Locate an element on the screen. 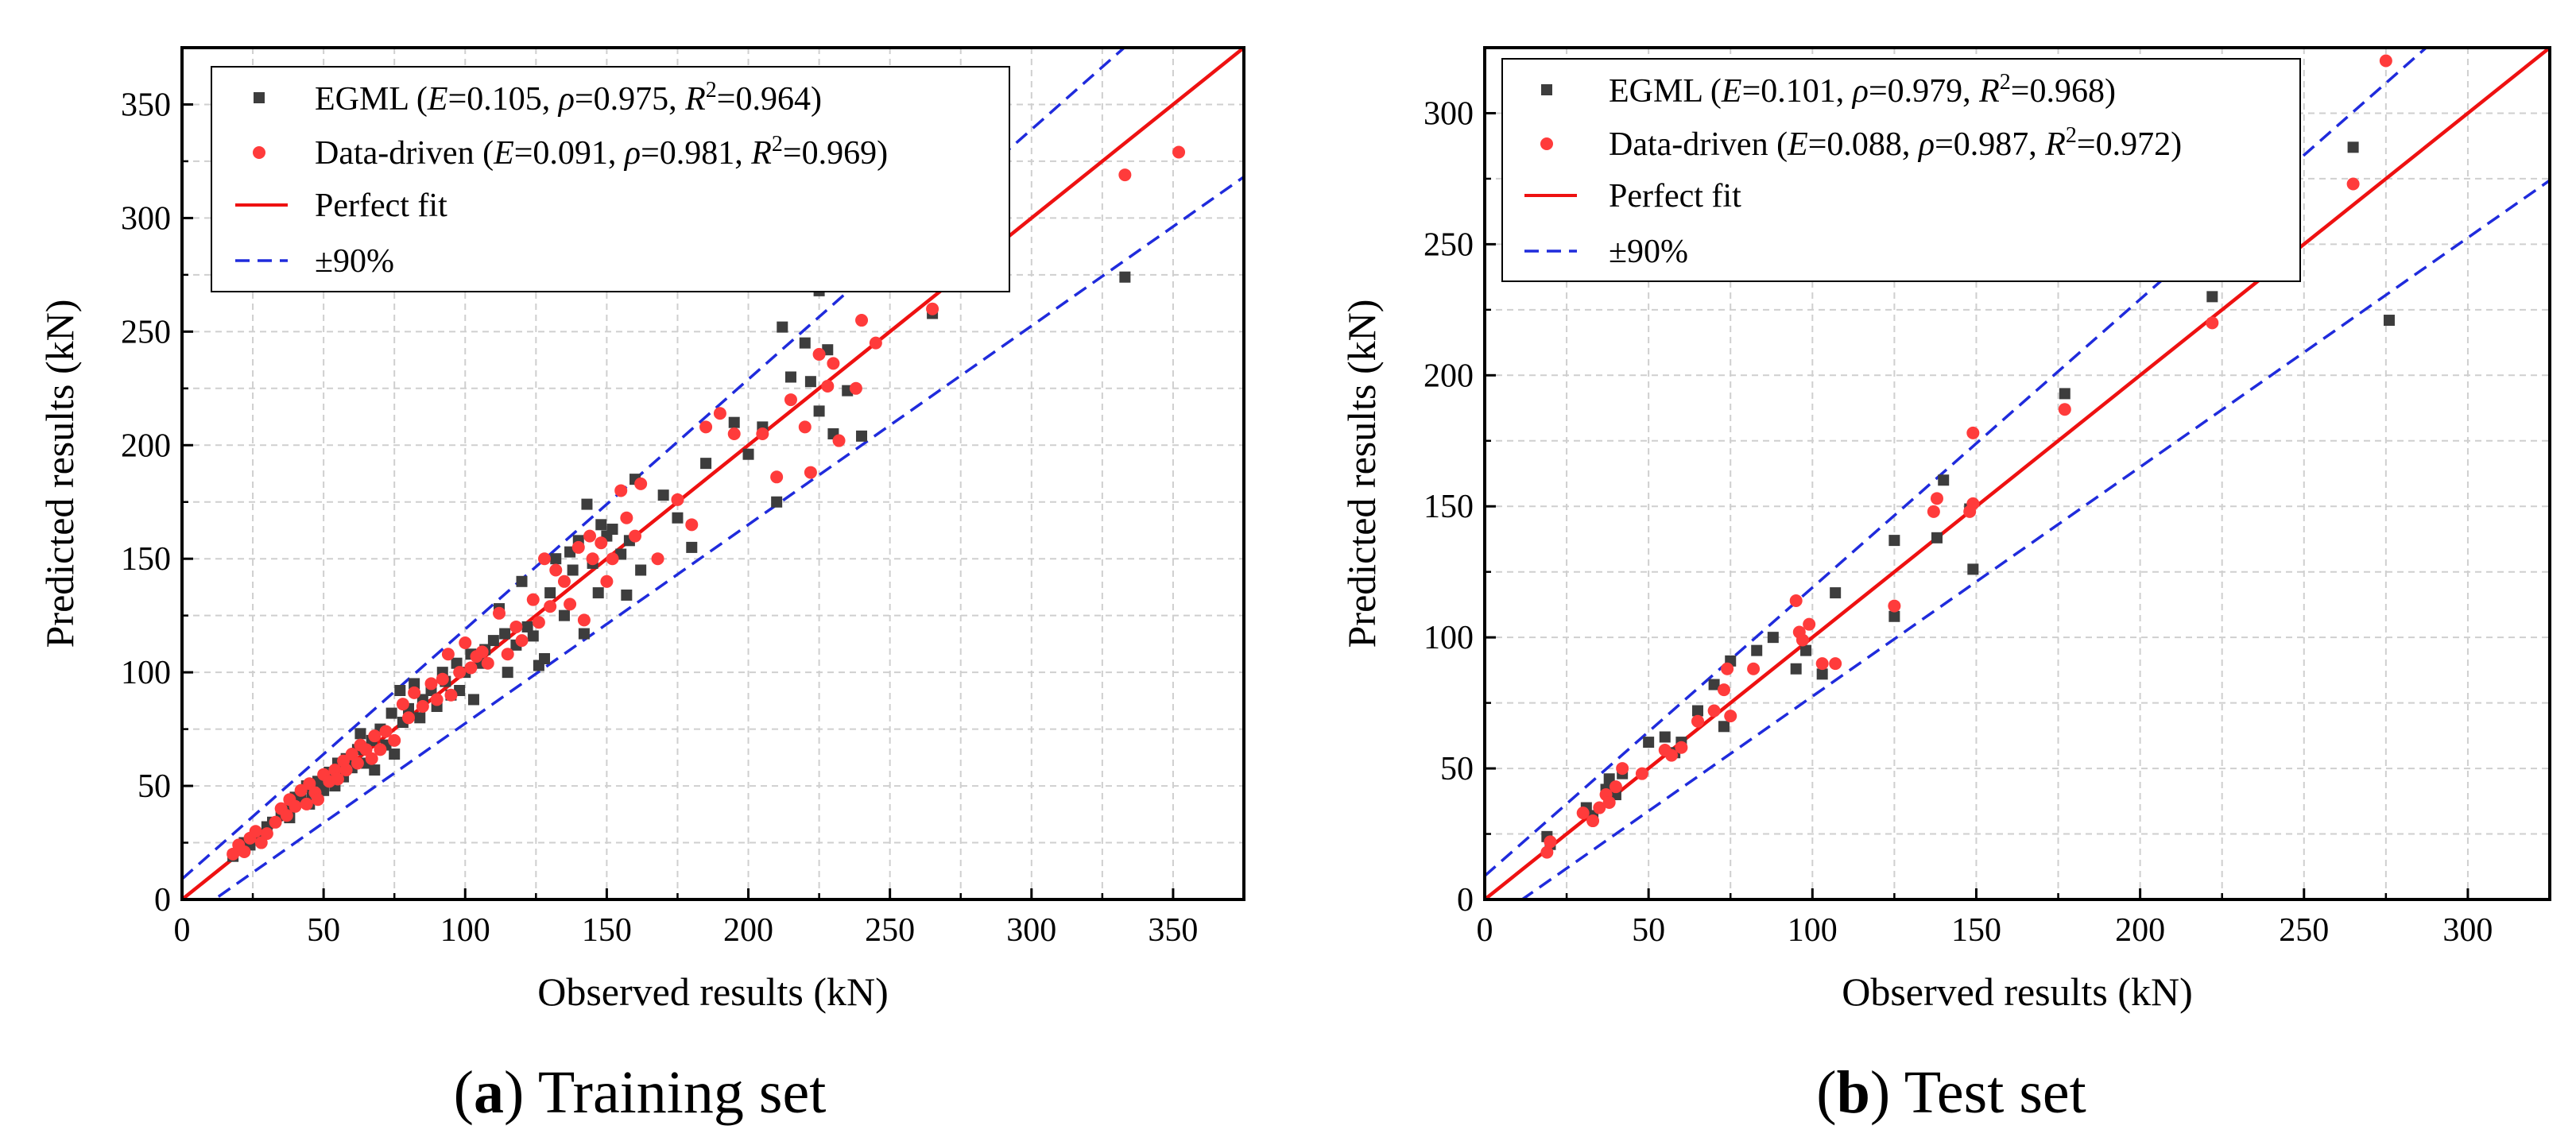  x-tick-label: 200 is located at coordinates (2140, 930).